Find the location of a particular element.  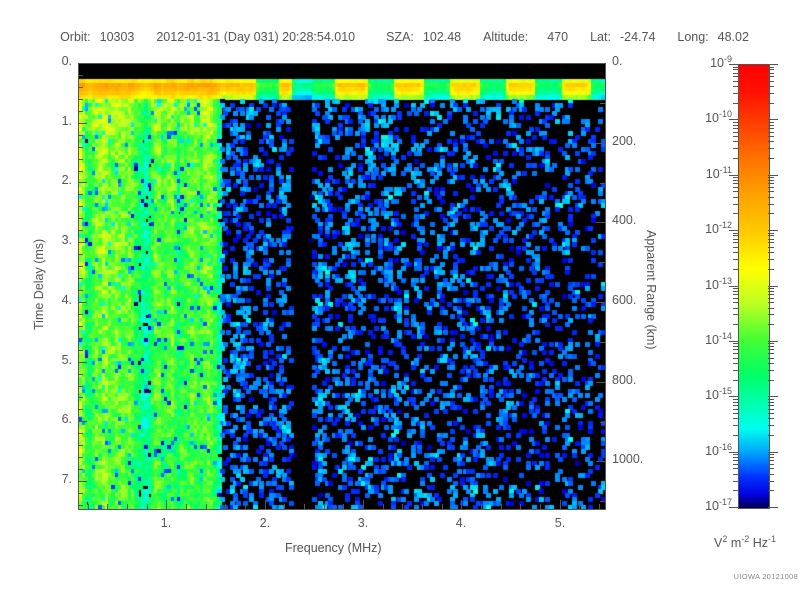

header-orbit-value: 10303 is located at coordinates (117, 37).